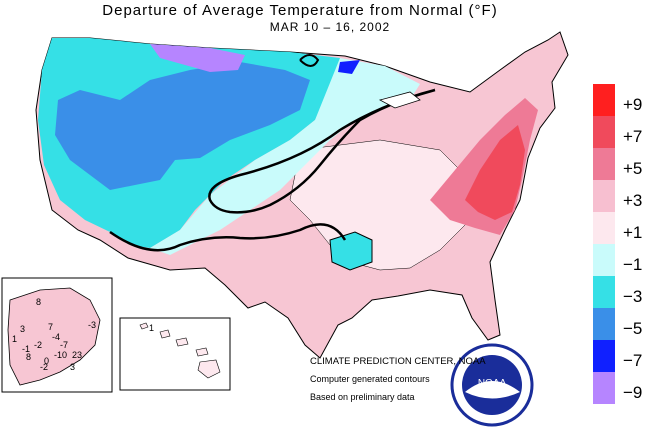 The width and height of the screenshot is (659, 435). I want to click on legend-label: −5, so click(633, 328).